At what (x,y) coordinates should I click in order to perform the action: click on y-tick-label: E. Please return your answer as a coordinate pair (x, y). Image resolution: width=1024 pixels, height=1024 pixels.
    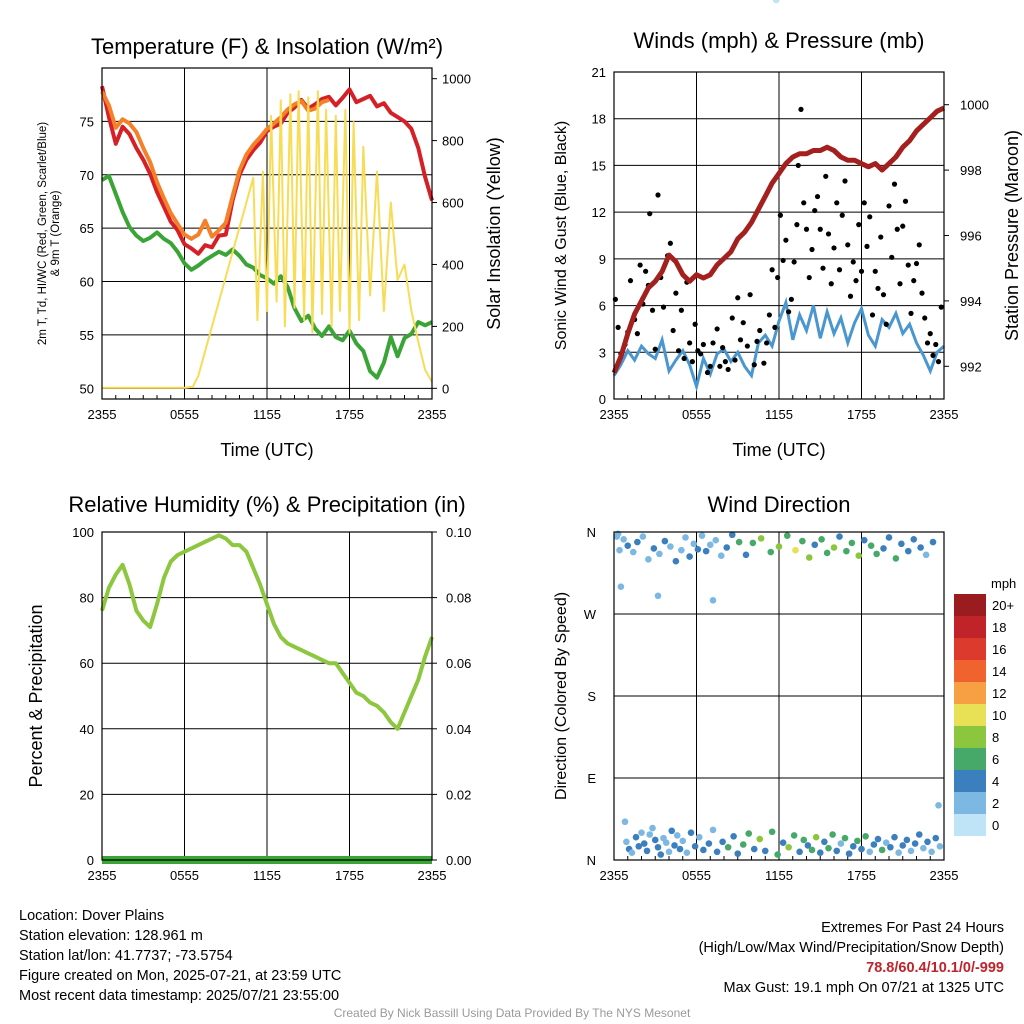
    Looking at the image, I should click on (591, 778).